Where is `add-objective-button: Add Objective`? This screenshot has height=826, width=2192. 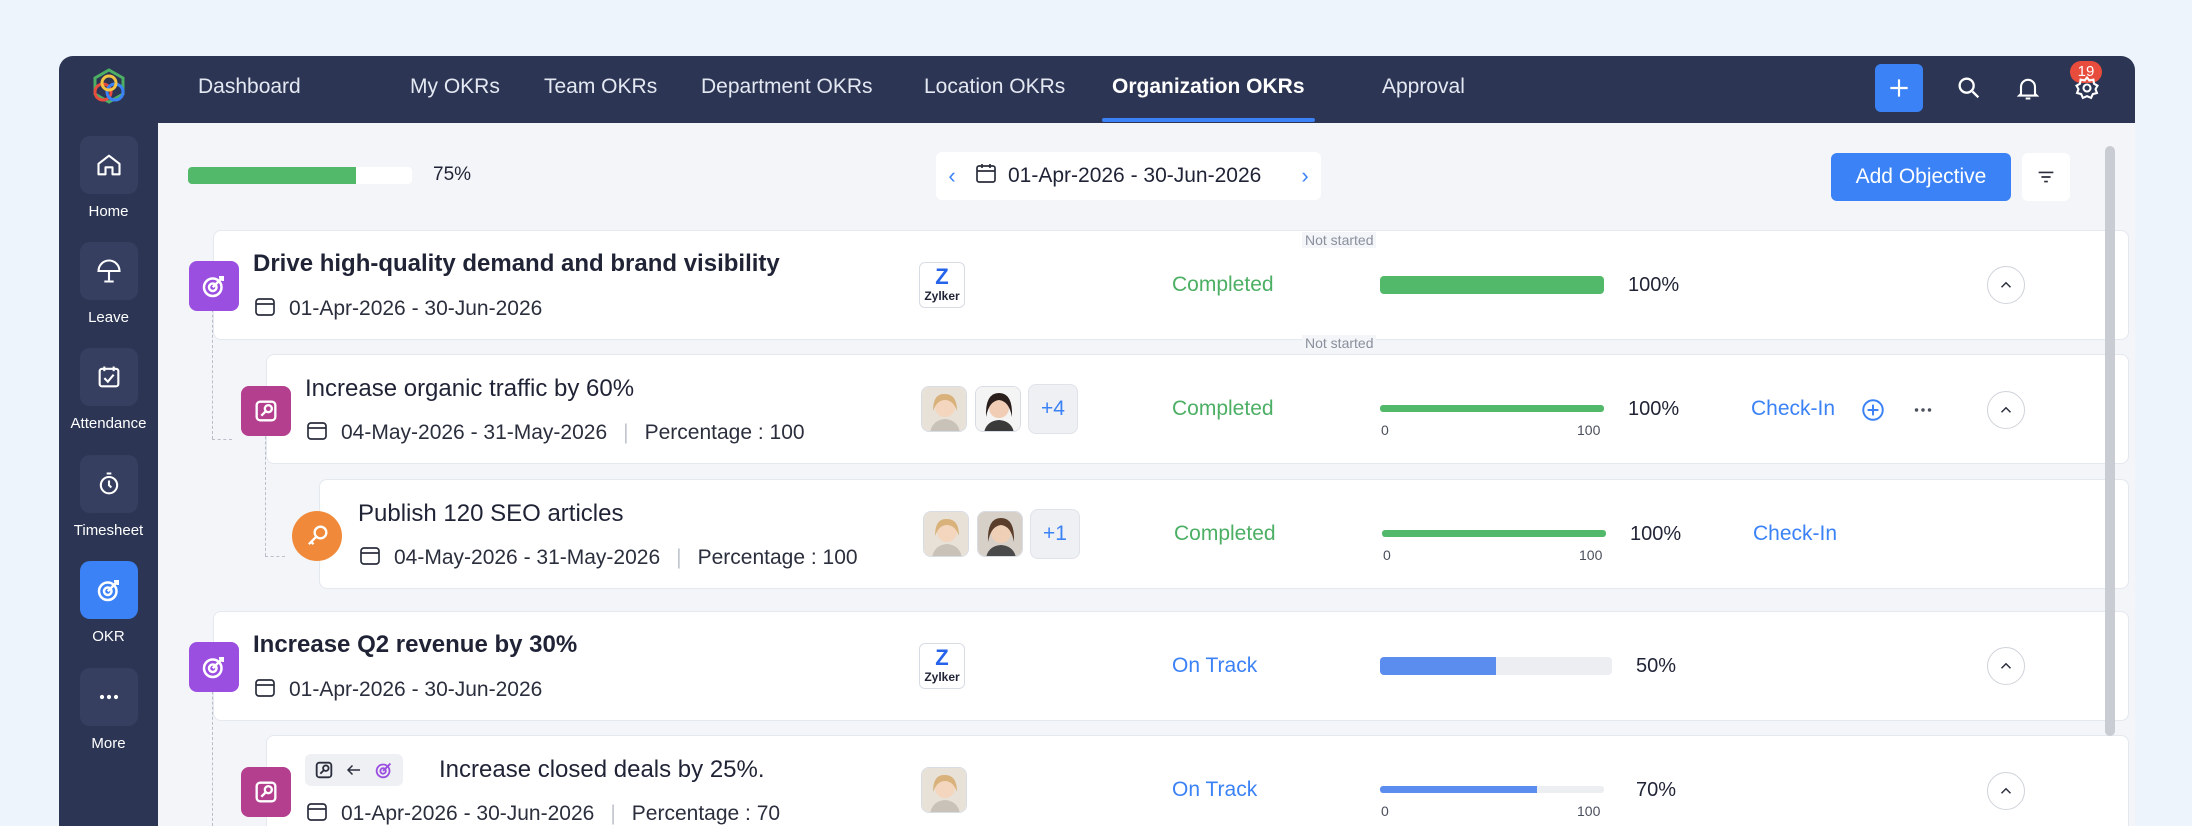
add-objective-button: Add Objective is located at coordinates (1921, 177).